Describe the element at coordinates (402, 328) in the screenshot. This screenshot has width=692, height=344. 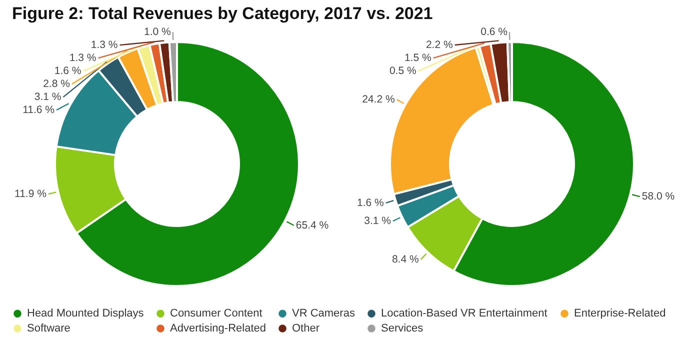
I see `legend-label: Services` at that location.